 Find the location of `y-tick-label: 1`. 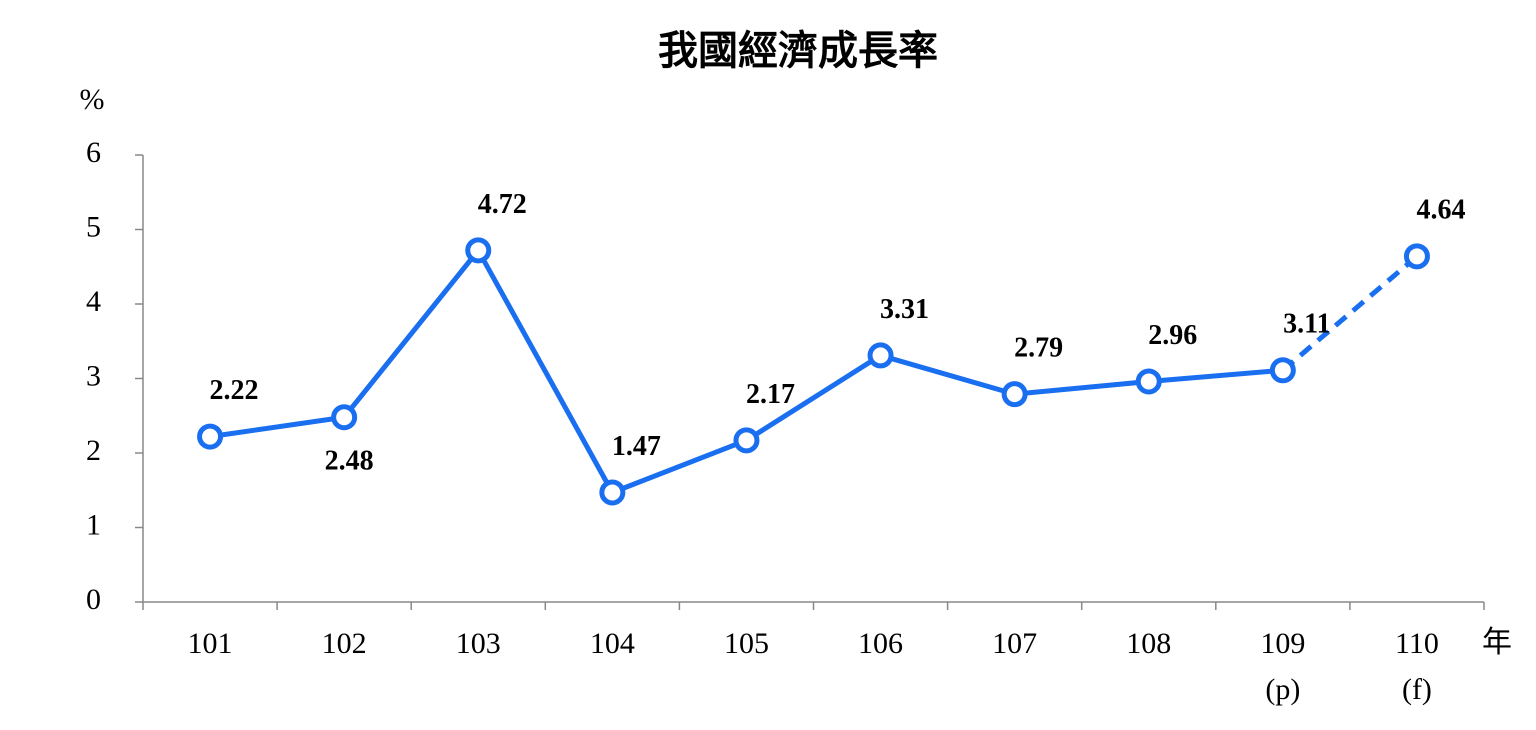

y-tick-label: 1 is located at coordinates (93, 524).